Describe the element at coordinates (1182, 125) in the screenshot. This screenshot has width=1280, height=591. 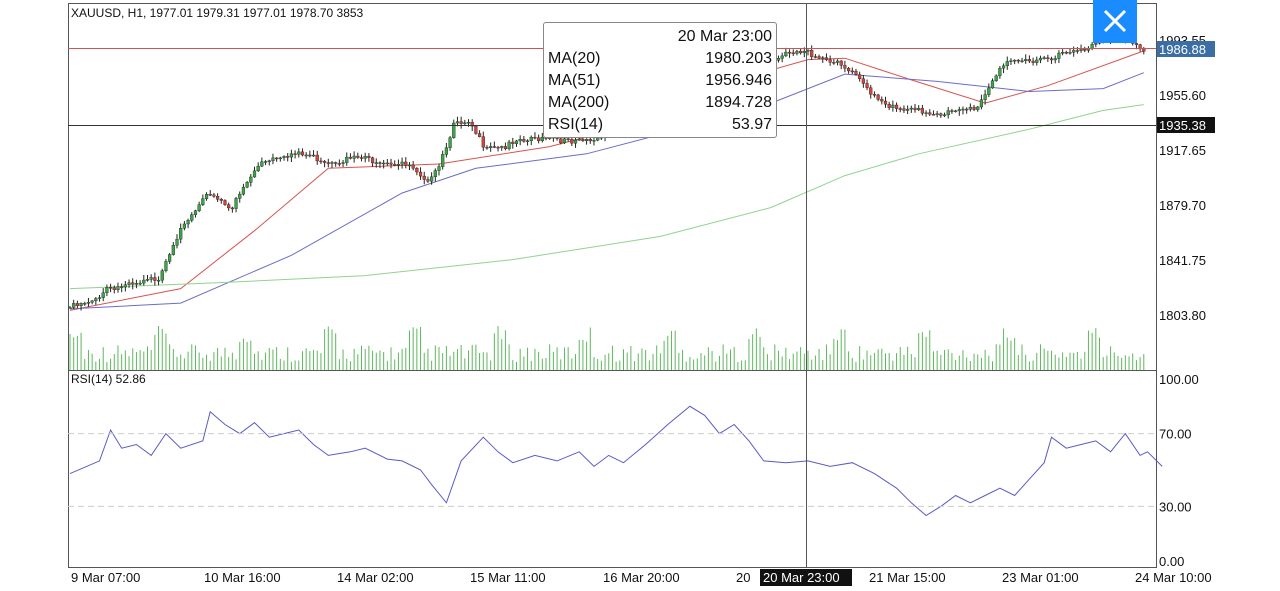
I see `crosshair-price-label: 1935.38` at that location.